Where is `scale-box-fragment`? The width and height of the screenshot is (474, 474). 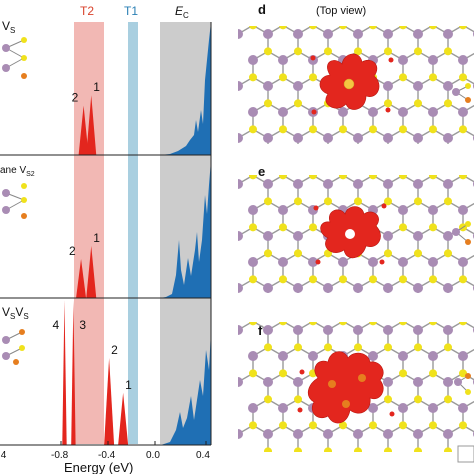
scale-box-fragment is located at coordinates (465, 454).